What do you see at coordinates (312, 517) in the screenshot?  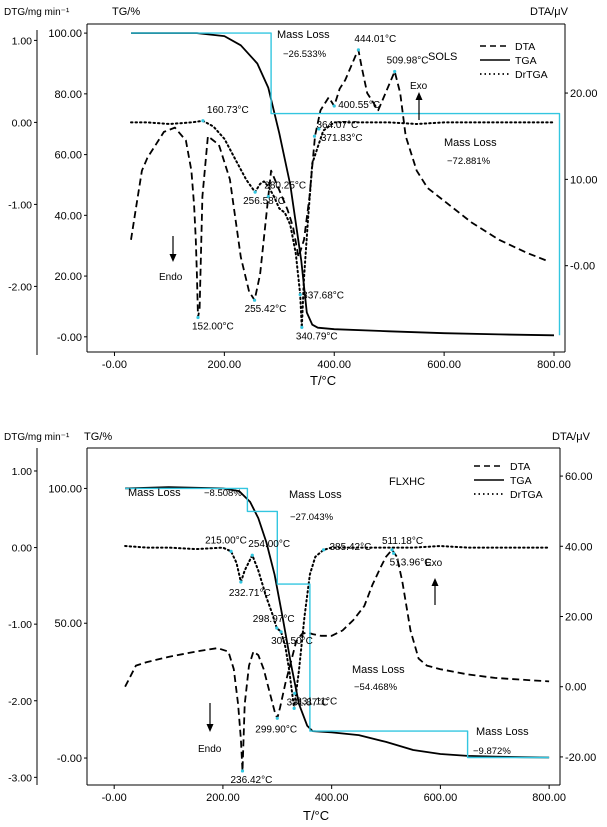 I see `mass-loss-value: −27.043%` at bounding box center [312, 517].